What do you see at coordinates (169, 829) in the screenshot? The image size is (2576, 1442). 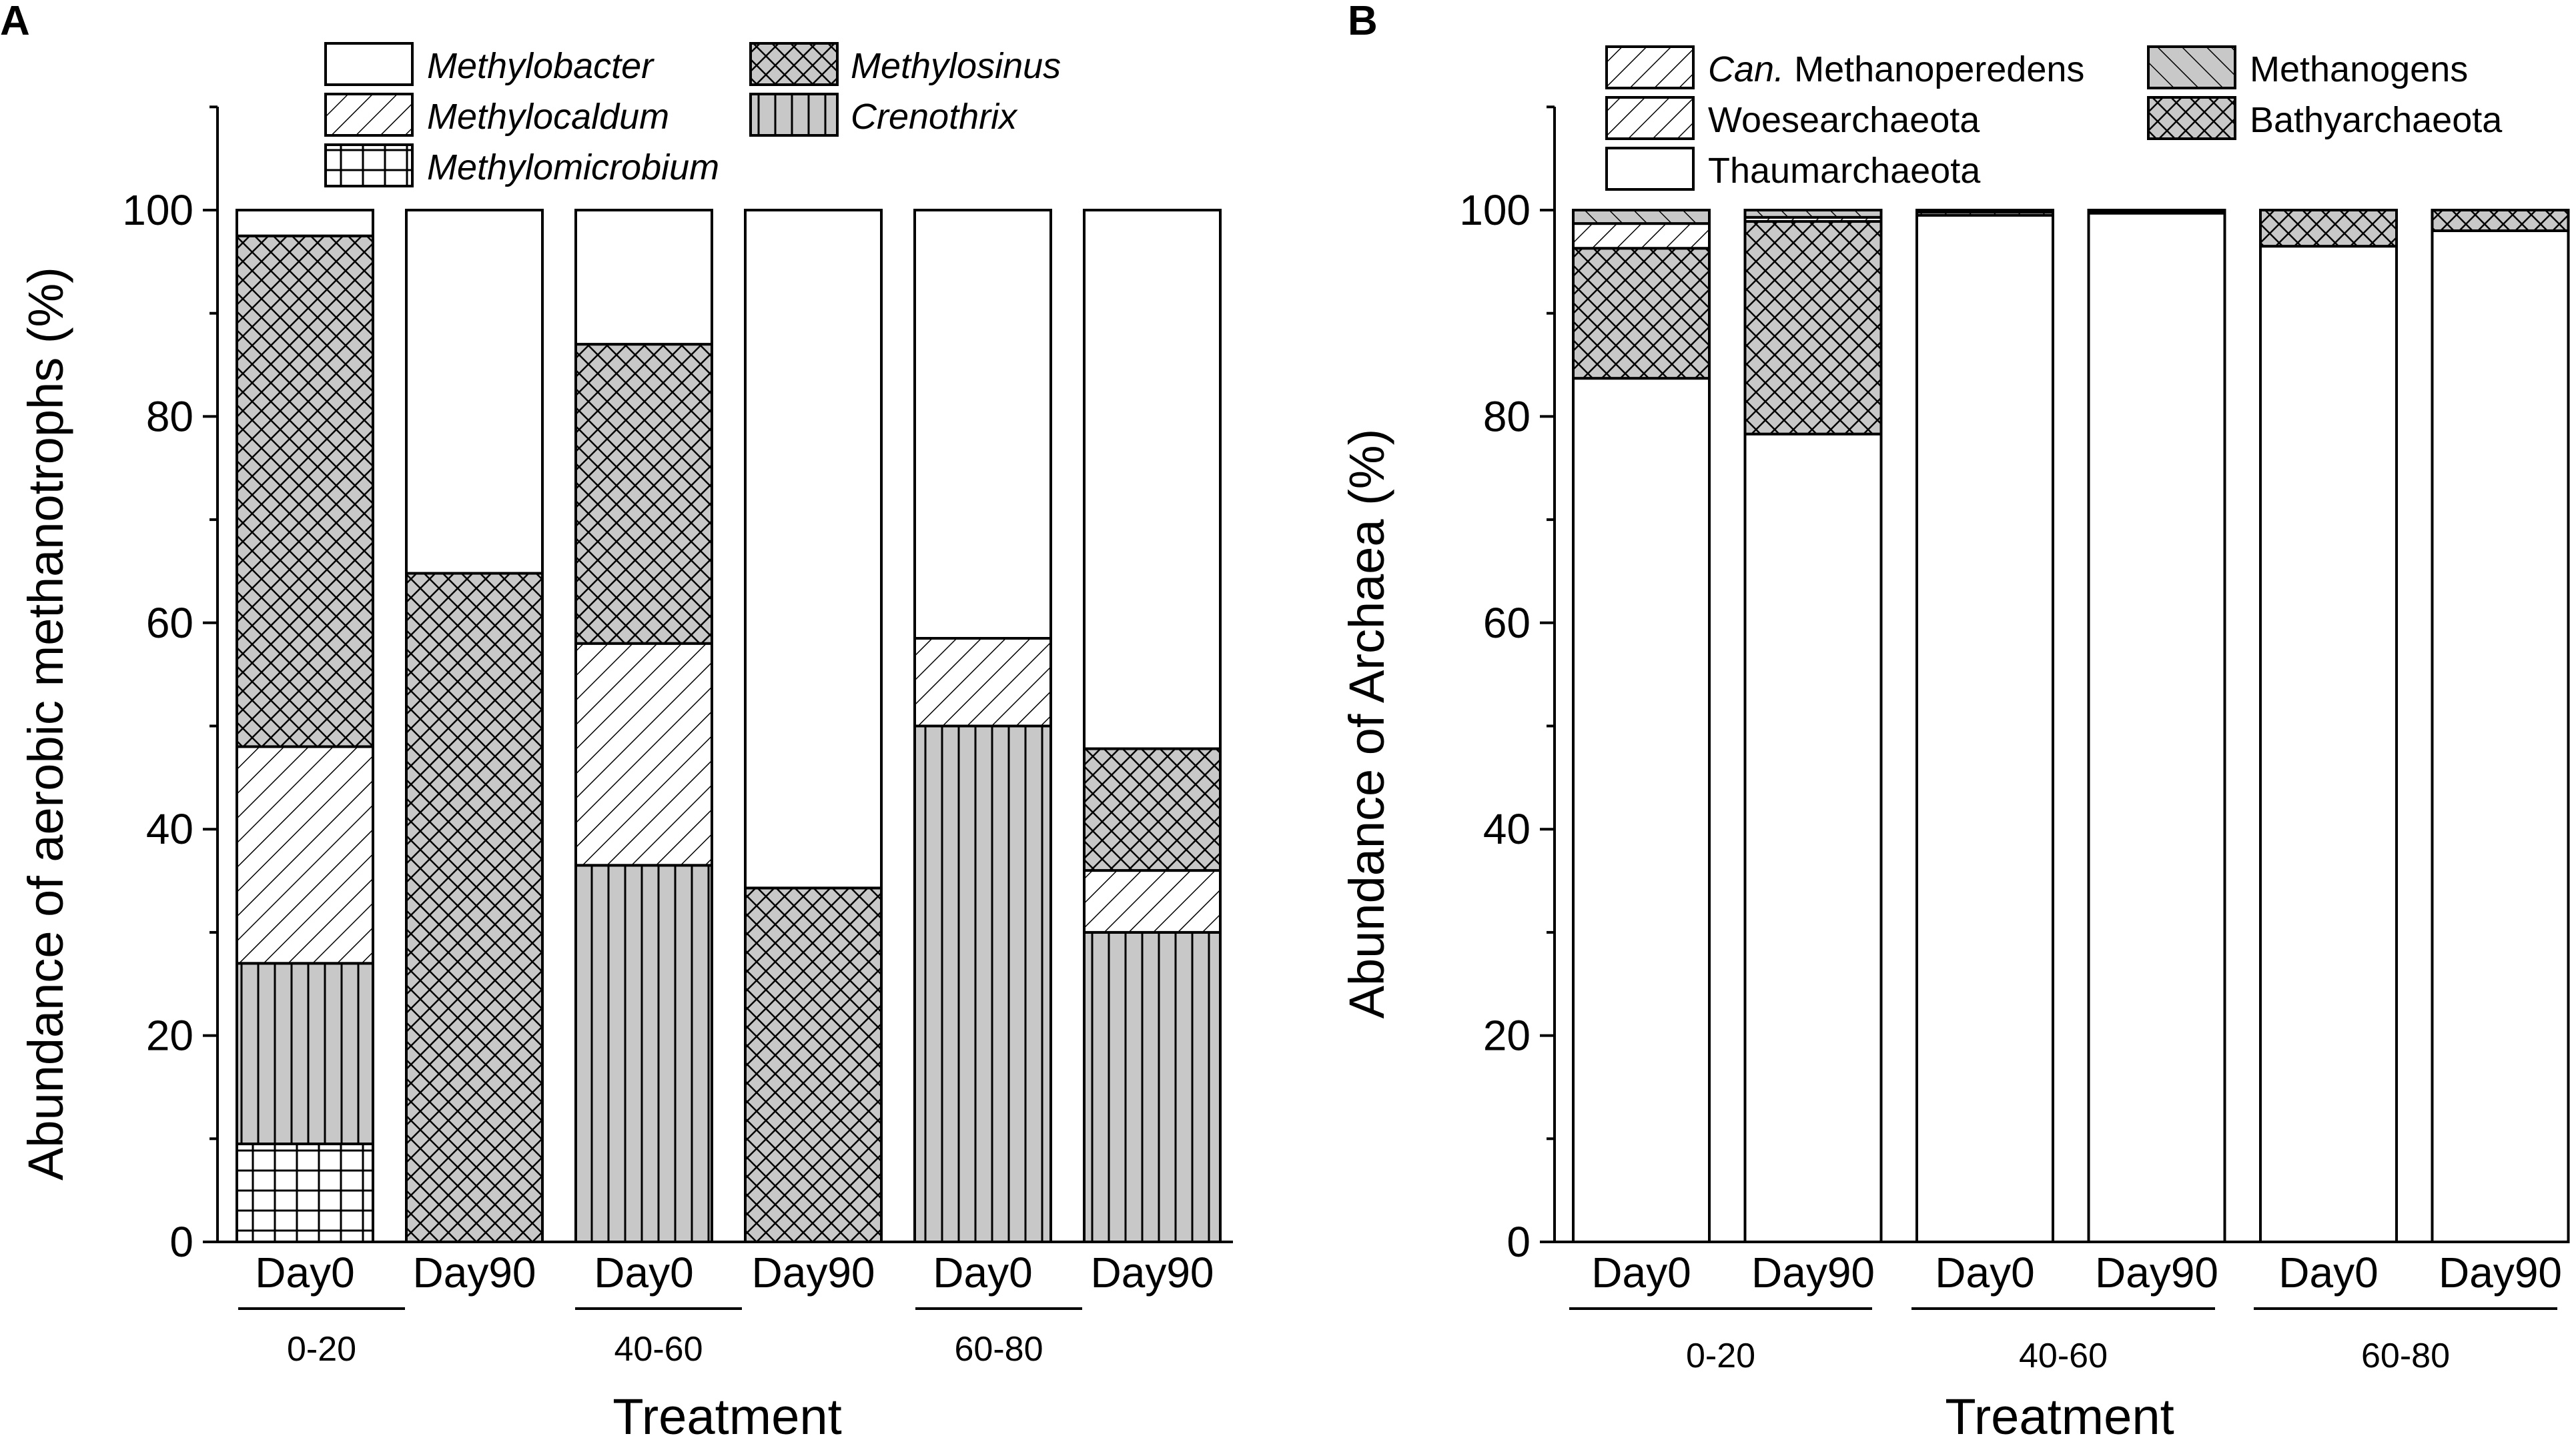 I see `panel-a-y-tick-label: 40` at bounding box center [169, 829].